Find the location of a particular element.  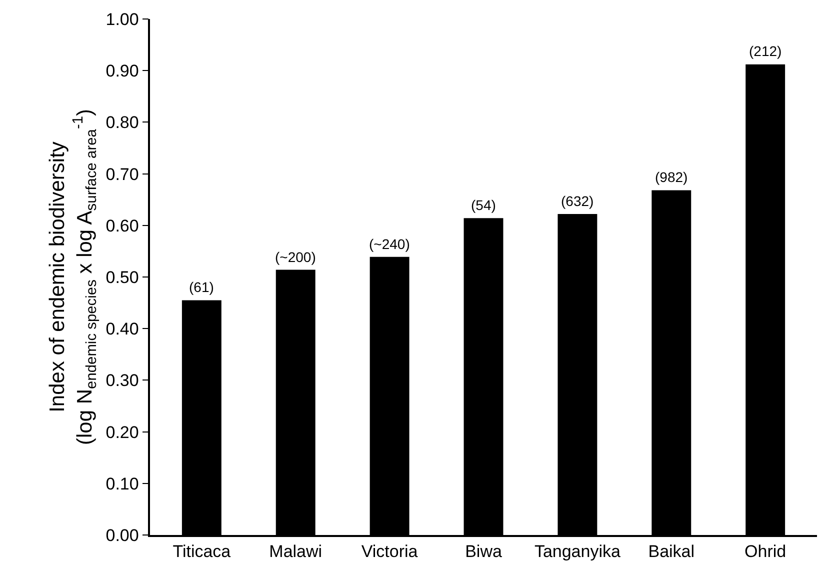

y-tick-label: 0.10 is located at coordinates (122, 484).